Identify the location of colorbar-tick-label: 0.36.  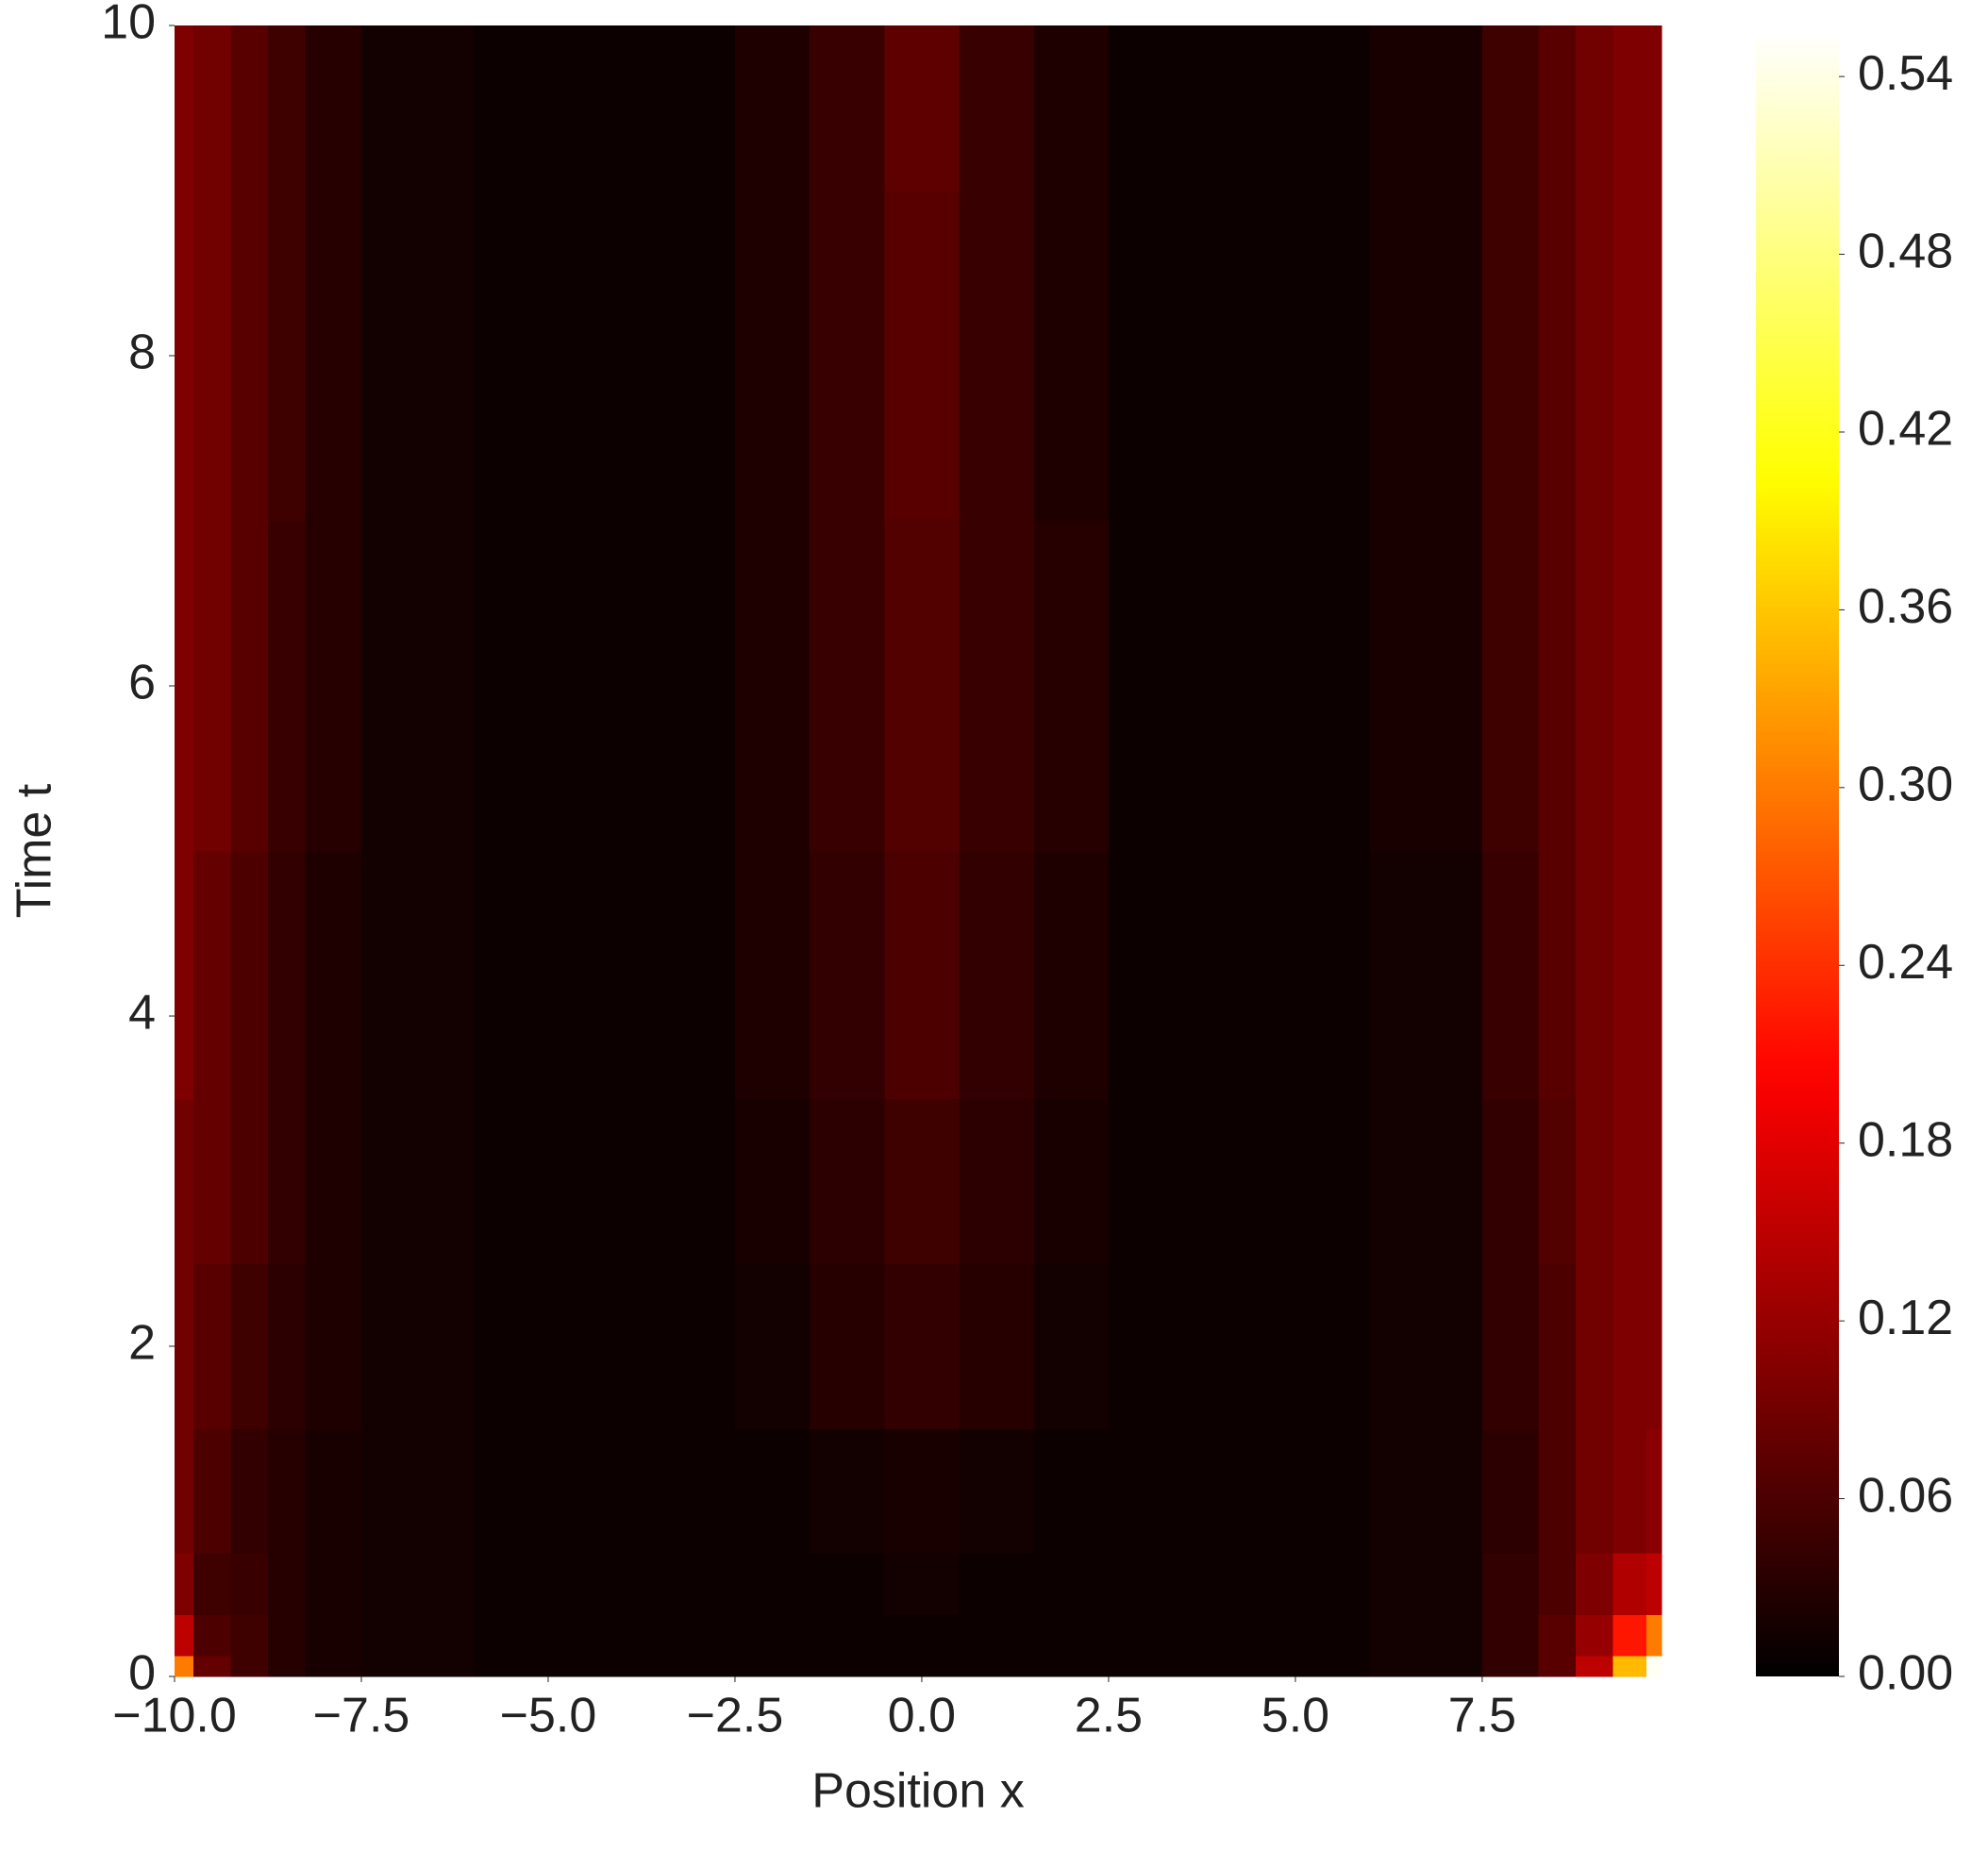
(1905, 606).